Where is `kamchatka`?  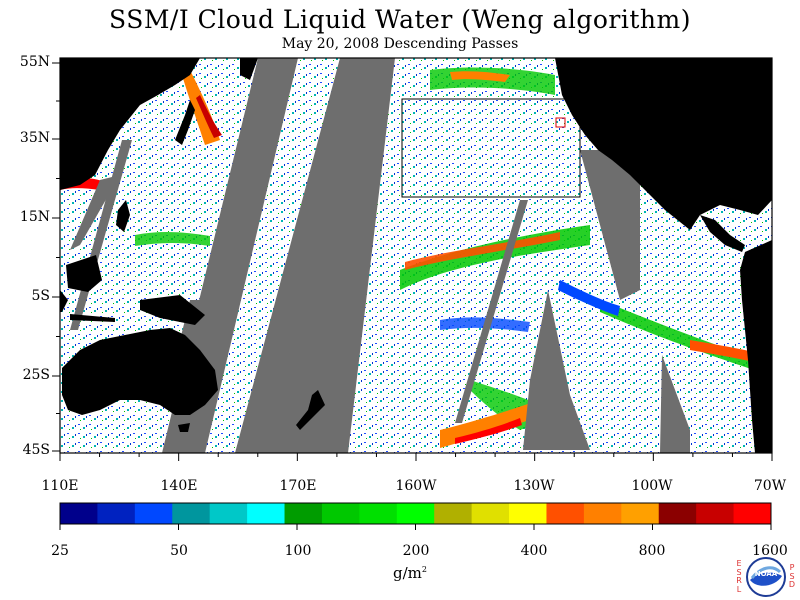 kamchatka is located at coordinates (249, 69).